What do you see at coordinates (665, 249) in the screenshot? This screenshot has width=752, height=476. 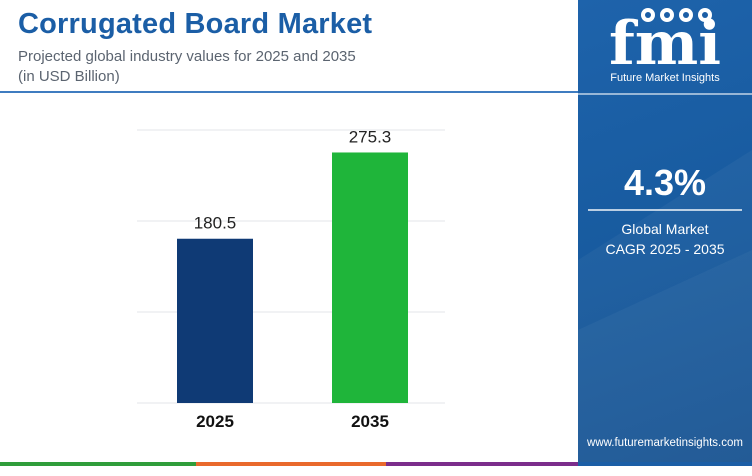 I see `cagr-label-line-2: CAGR 2025 - 2035` at bounding box center [665, 249].